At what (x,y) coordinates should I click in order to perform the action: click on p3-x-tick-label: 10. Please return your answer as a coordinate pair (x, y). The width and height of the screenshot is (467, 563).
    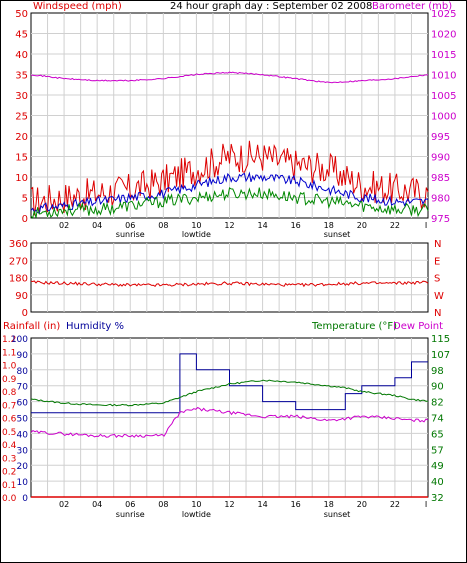
    Looking at the image, I should click on (196, 504).